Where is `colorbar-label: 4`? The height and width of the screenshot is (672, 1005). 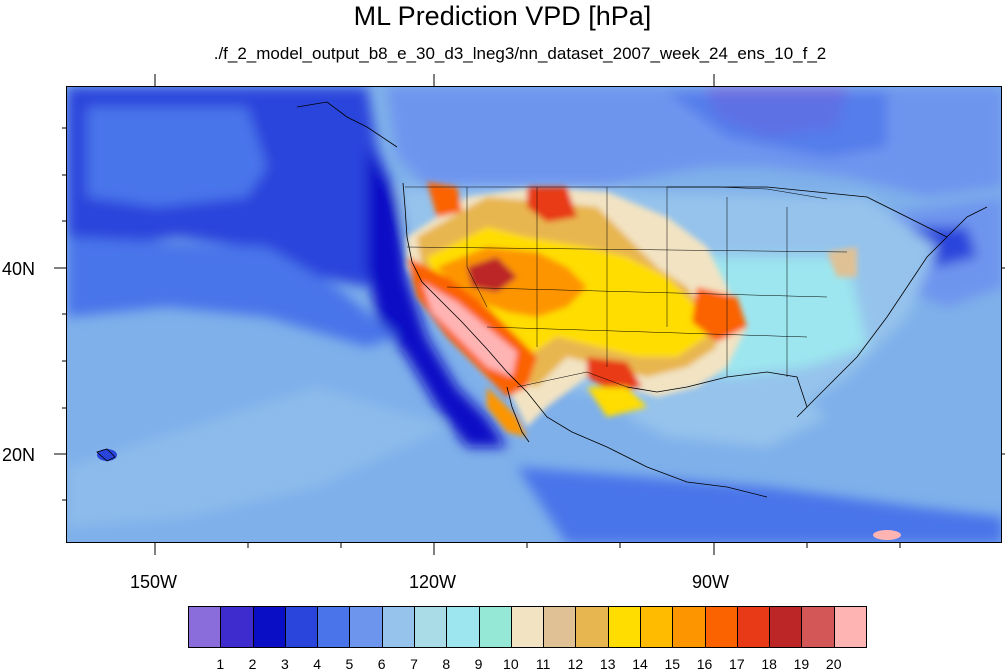
colorbar-label: 4 is located at coordinates (317, 664).